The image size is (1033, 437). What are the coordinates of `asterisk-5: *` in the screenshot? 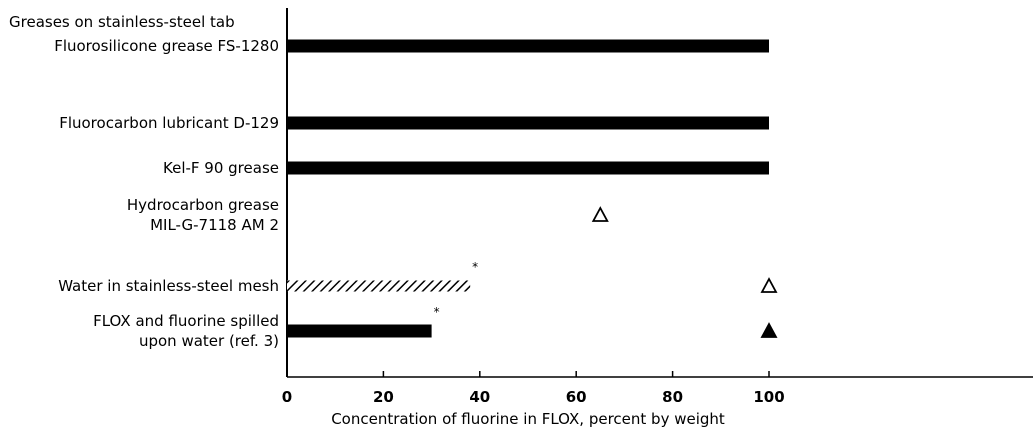 It's located at (475, 267).